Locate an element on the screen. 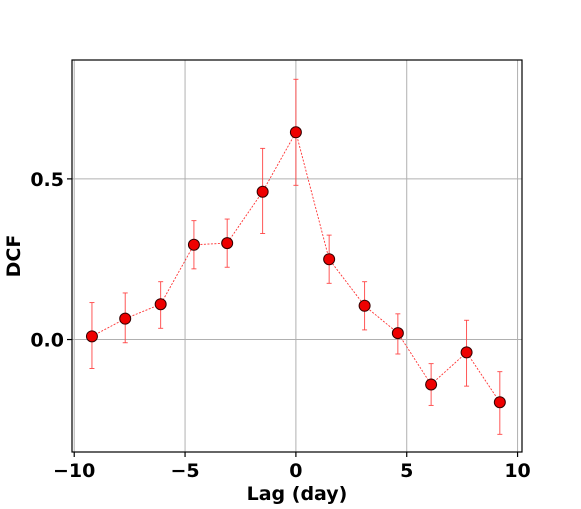 This screenshot has height=509, width=581. x-tick-label: −5 is located at coordinates (184, 471).